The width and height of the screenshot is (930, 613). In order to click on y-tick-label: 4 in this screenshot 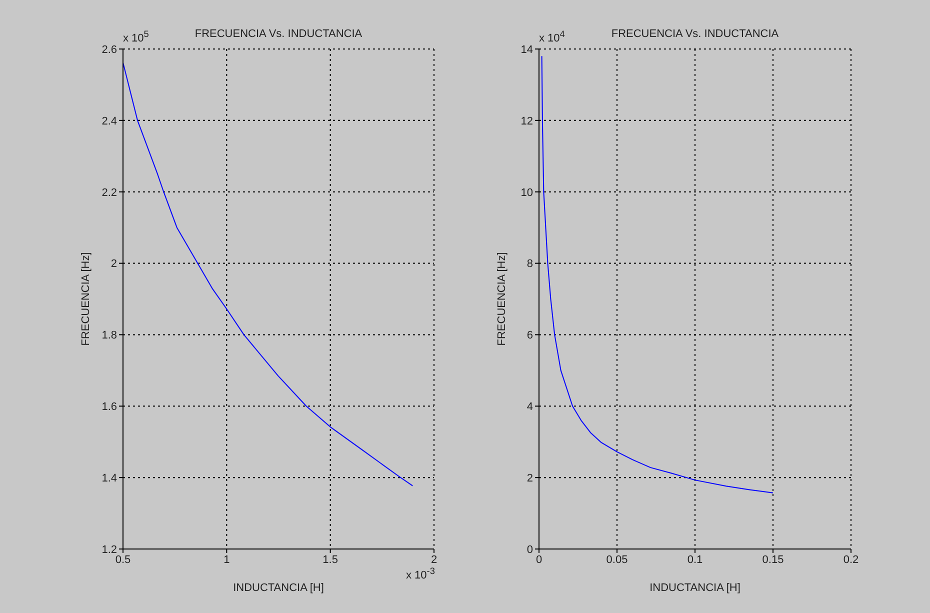, I will do `click(529, 407)`.